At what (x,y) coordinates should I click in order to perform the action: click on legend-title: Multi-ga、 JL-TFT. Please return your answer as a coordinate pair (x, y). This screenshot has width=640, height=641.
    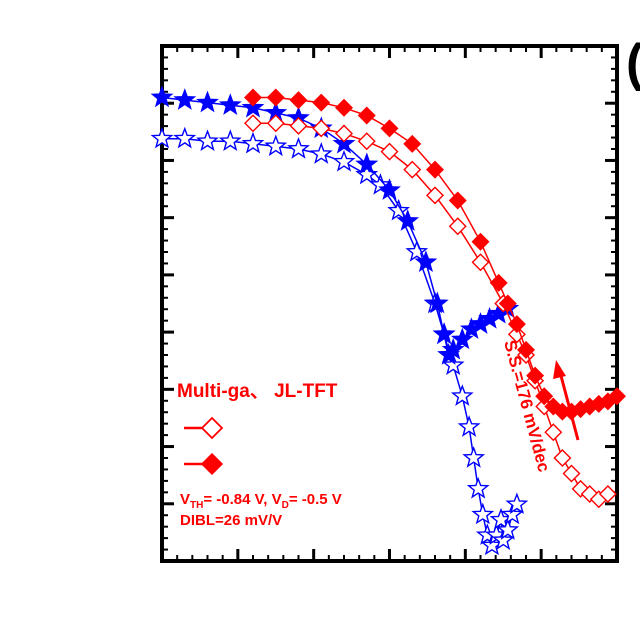
    Looking at the image, I should click on (257, 391).